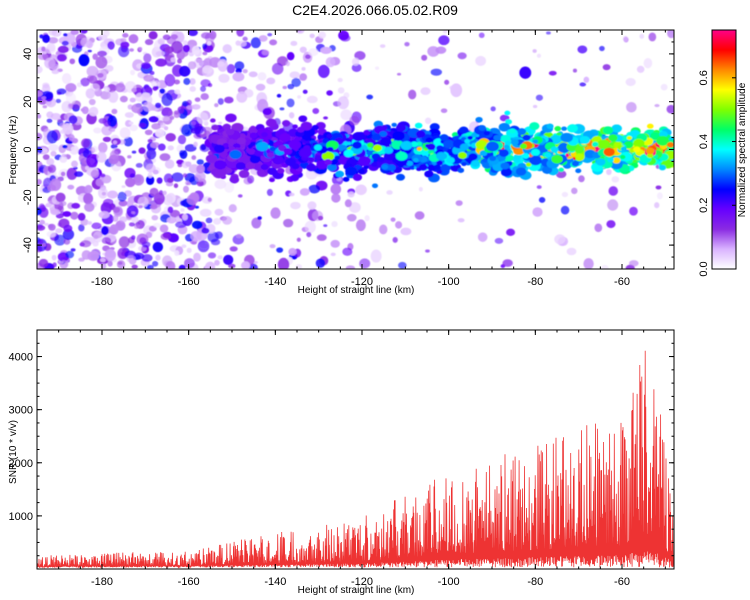 Image resolution: width=750 pixels, height=600 pixels. I want to click on snr-y-tick-label: 3000, so click(21, 411).